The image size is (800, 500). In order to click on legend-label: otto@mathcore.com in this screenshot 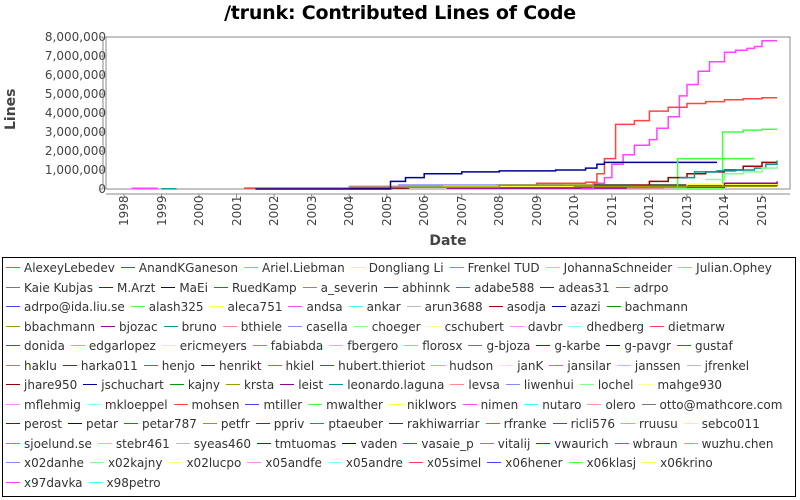, I will do `click(721, 404)`.